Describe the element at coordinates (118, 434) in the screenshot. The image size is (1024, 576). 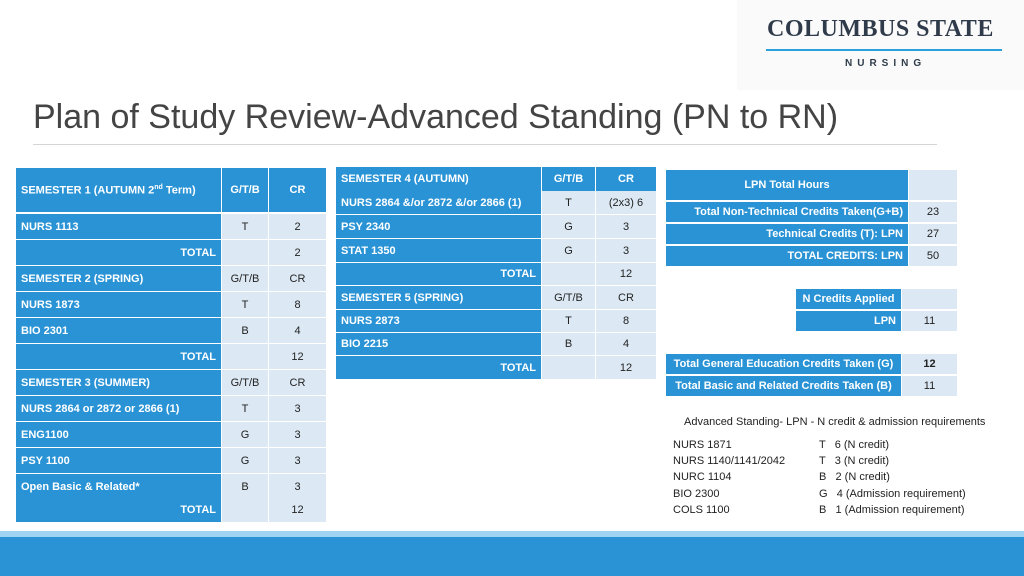
I see `table-row-course: ENG1100` at that location.